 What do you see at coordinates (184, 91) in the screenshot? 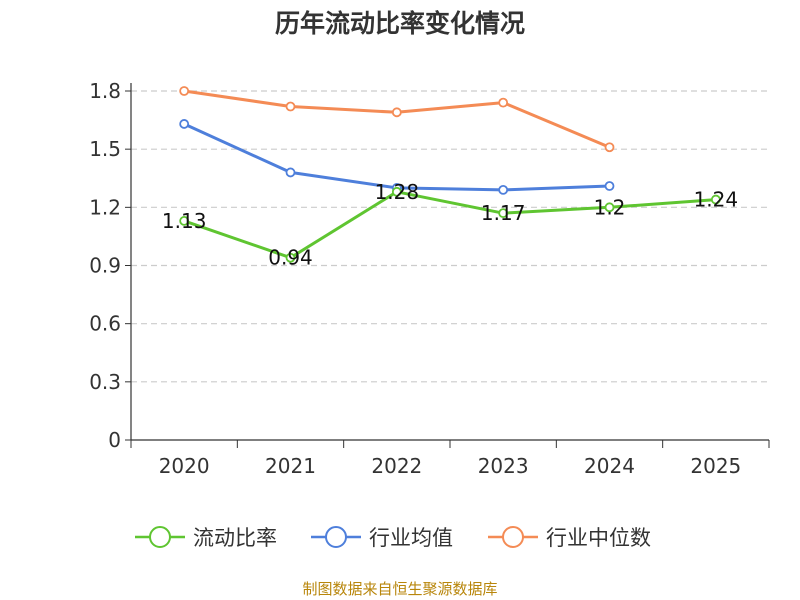
I see `series-point-2-2020` at bounding box center [184, 91].